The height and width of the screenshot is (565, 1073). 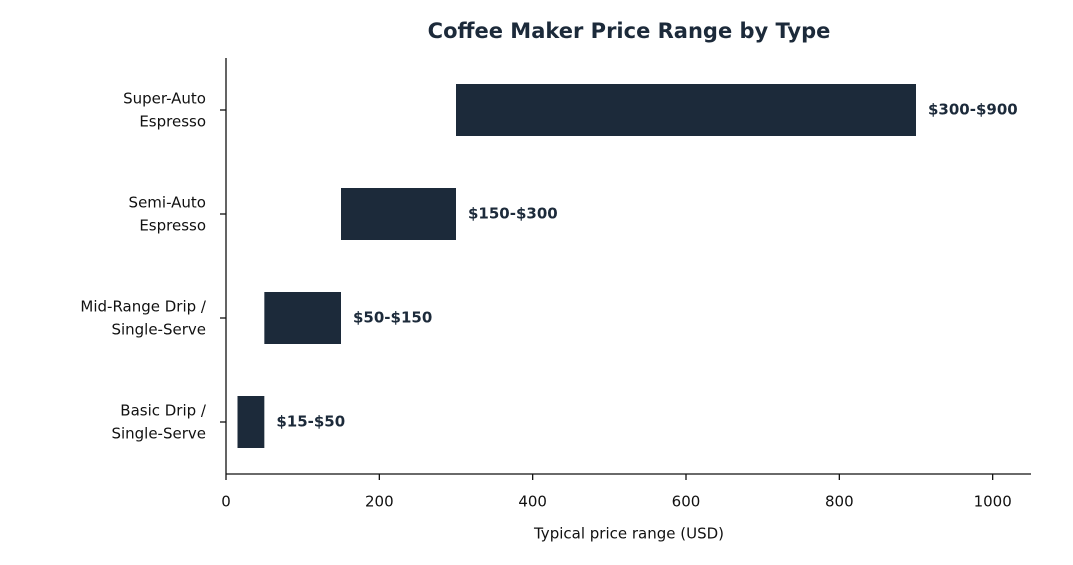 What do you see at coordinates (143, 306) in the screenshot?
I see `y-tick-label-line: Mid-Range Drip /` at bounding box center [143, 306].